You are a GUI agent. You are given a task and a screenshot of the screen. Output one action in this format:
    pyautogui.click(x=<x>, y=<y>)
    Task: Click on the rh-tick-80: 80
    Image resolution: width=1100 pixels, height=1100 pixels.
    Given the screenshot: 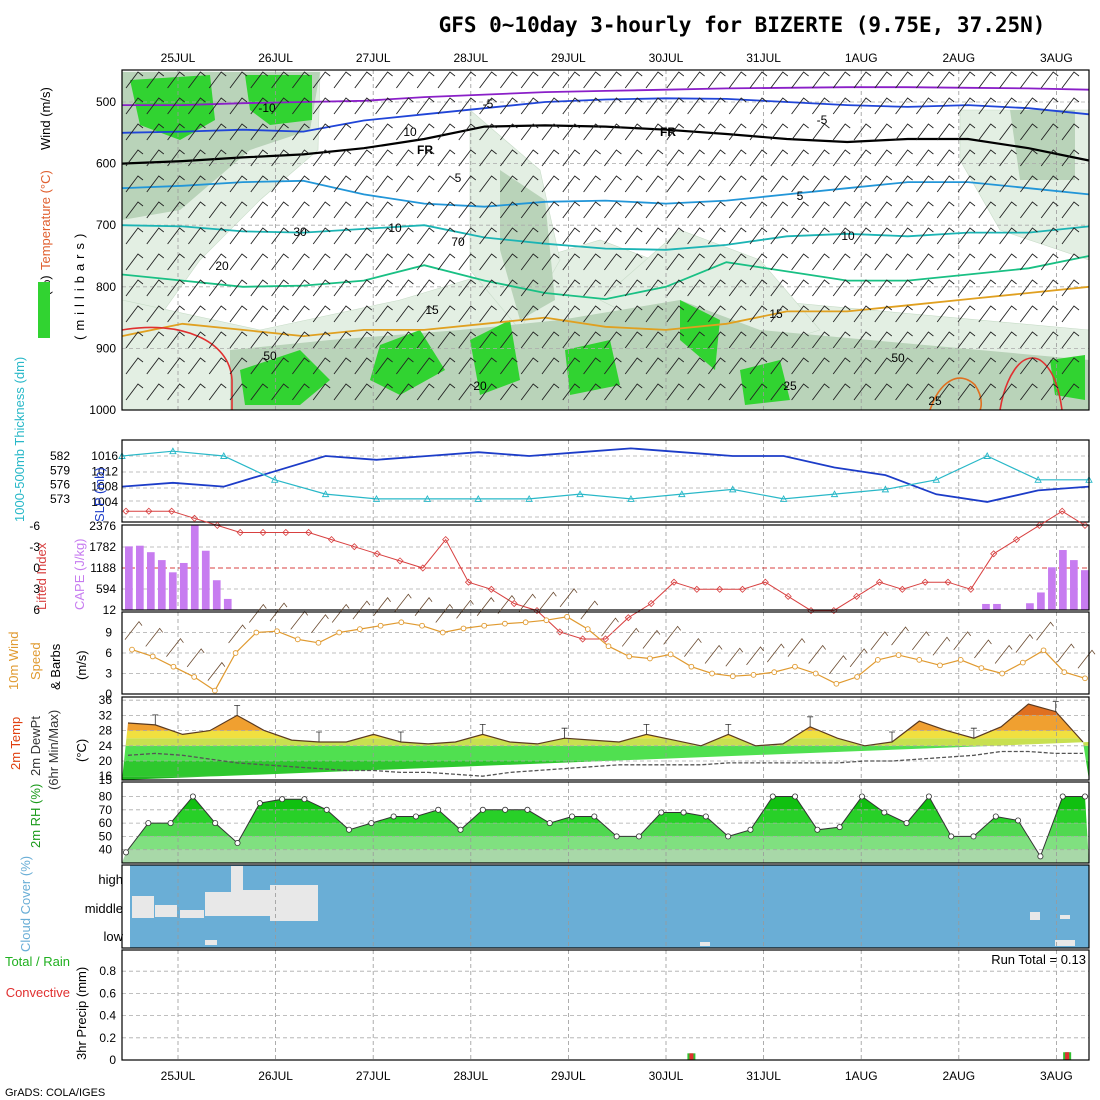 What is the action you would take?
    pyautogui.click(x=106, y=797)
    